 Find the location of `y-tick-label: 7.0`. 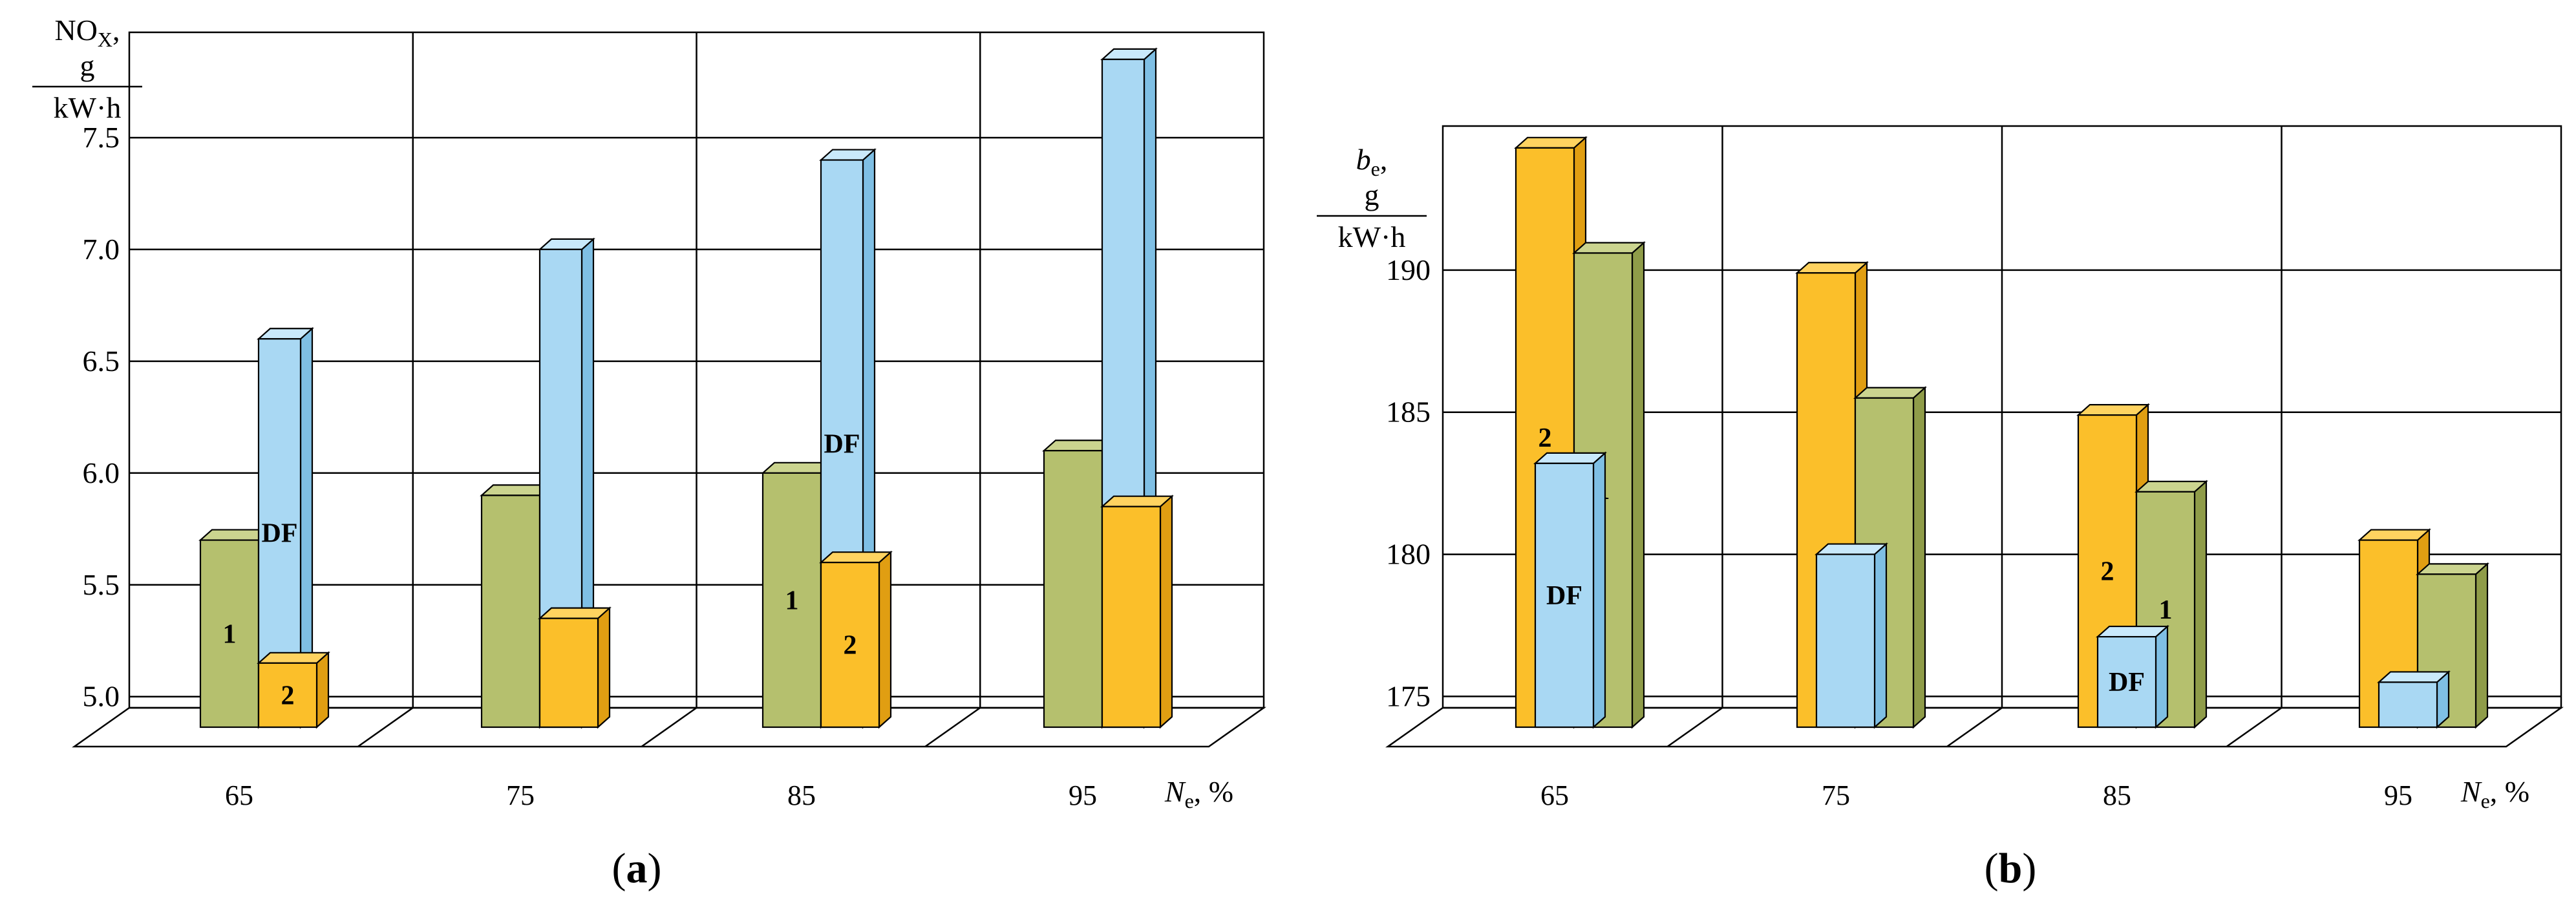

y-tick-label: 7.0 is located at coordinates (101, 249).